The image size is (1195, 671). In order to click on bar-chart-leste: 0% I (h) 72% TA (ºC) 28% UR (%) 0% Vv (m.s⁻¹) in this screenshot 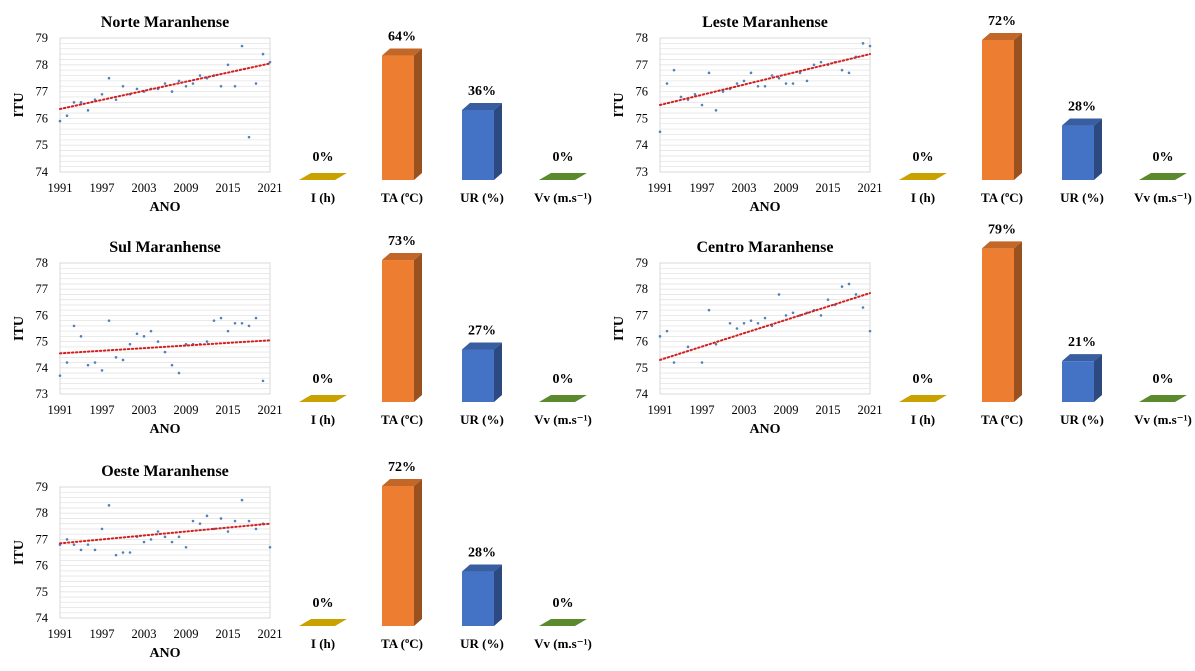, I will do `click(1045, 109)`.